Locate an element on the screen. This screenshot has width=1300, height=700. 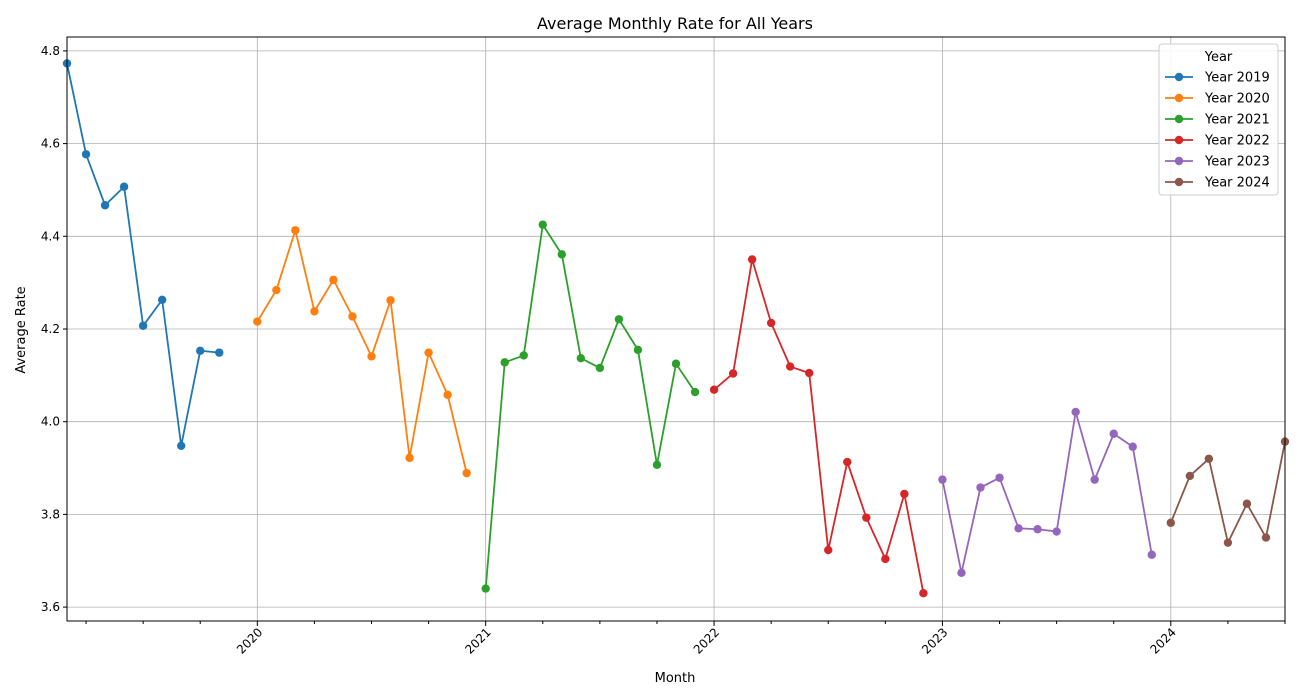
y-tick-label: 4.4 is located at coordinates (50, 236).